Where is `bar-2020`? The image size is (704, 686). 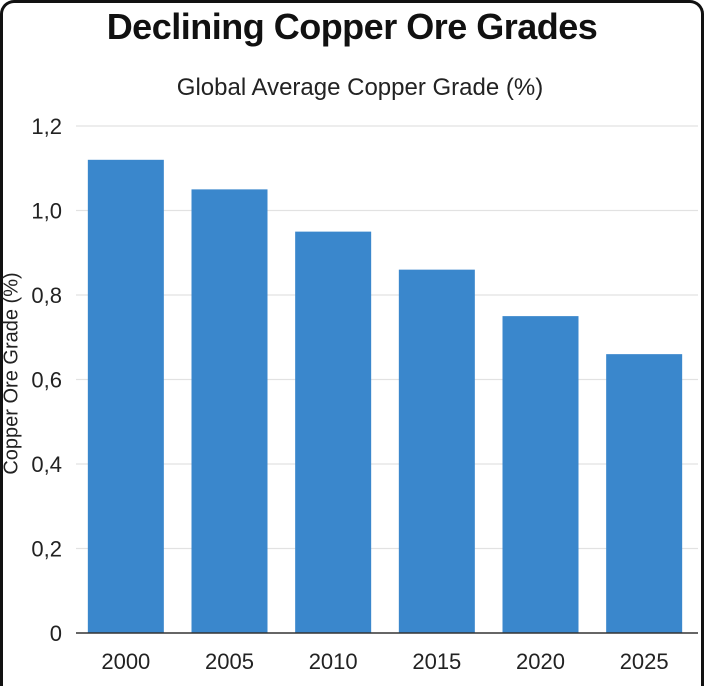 bar-2020 is located at coordinates (540, 474).